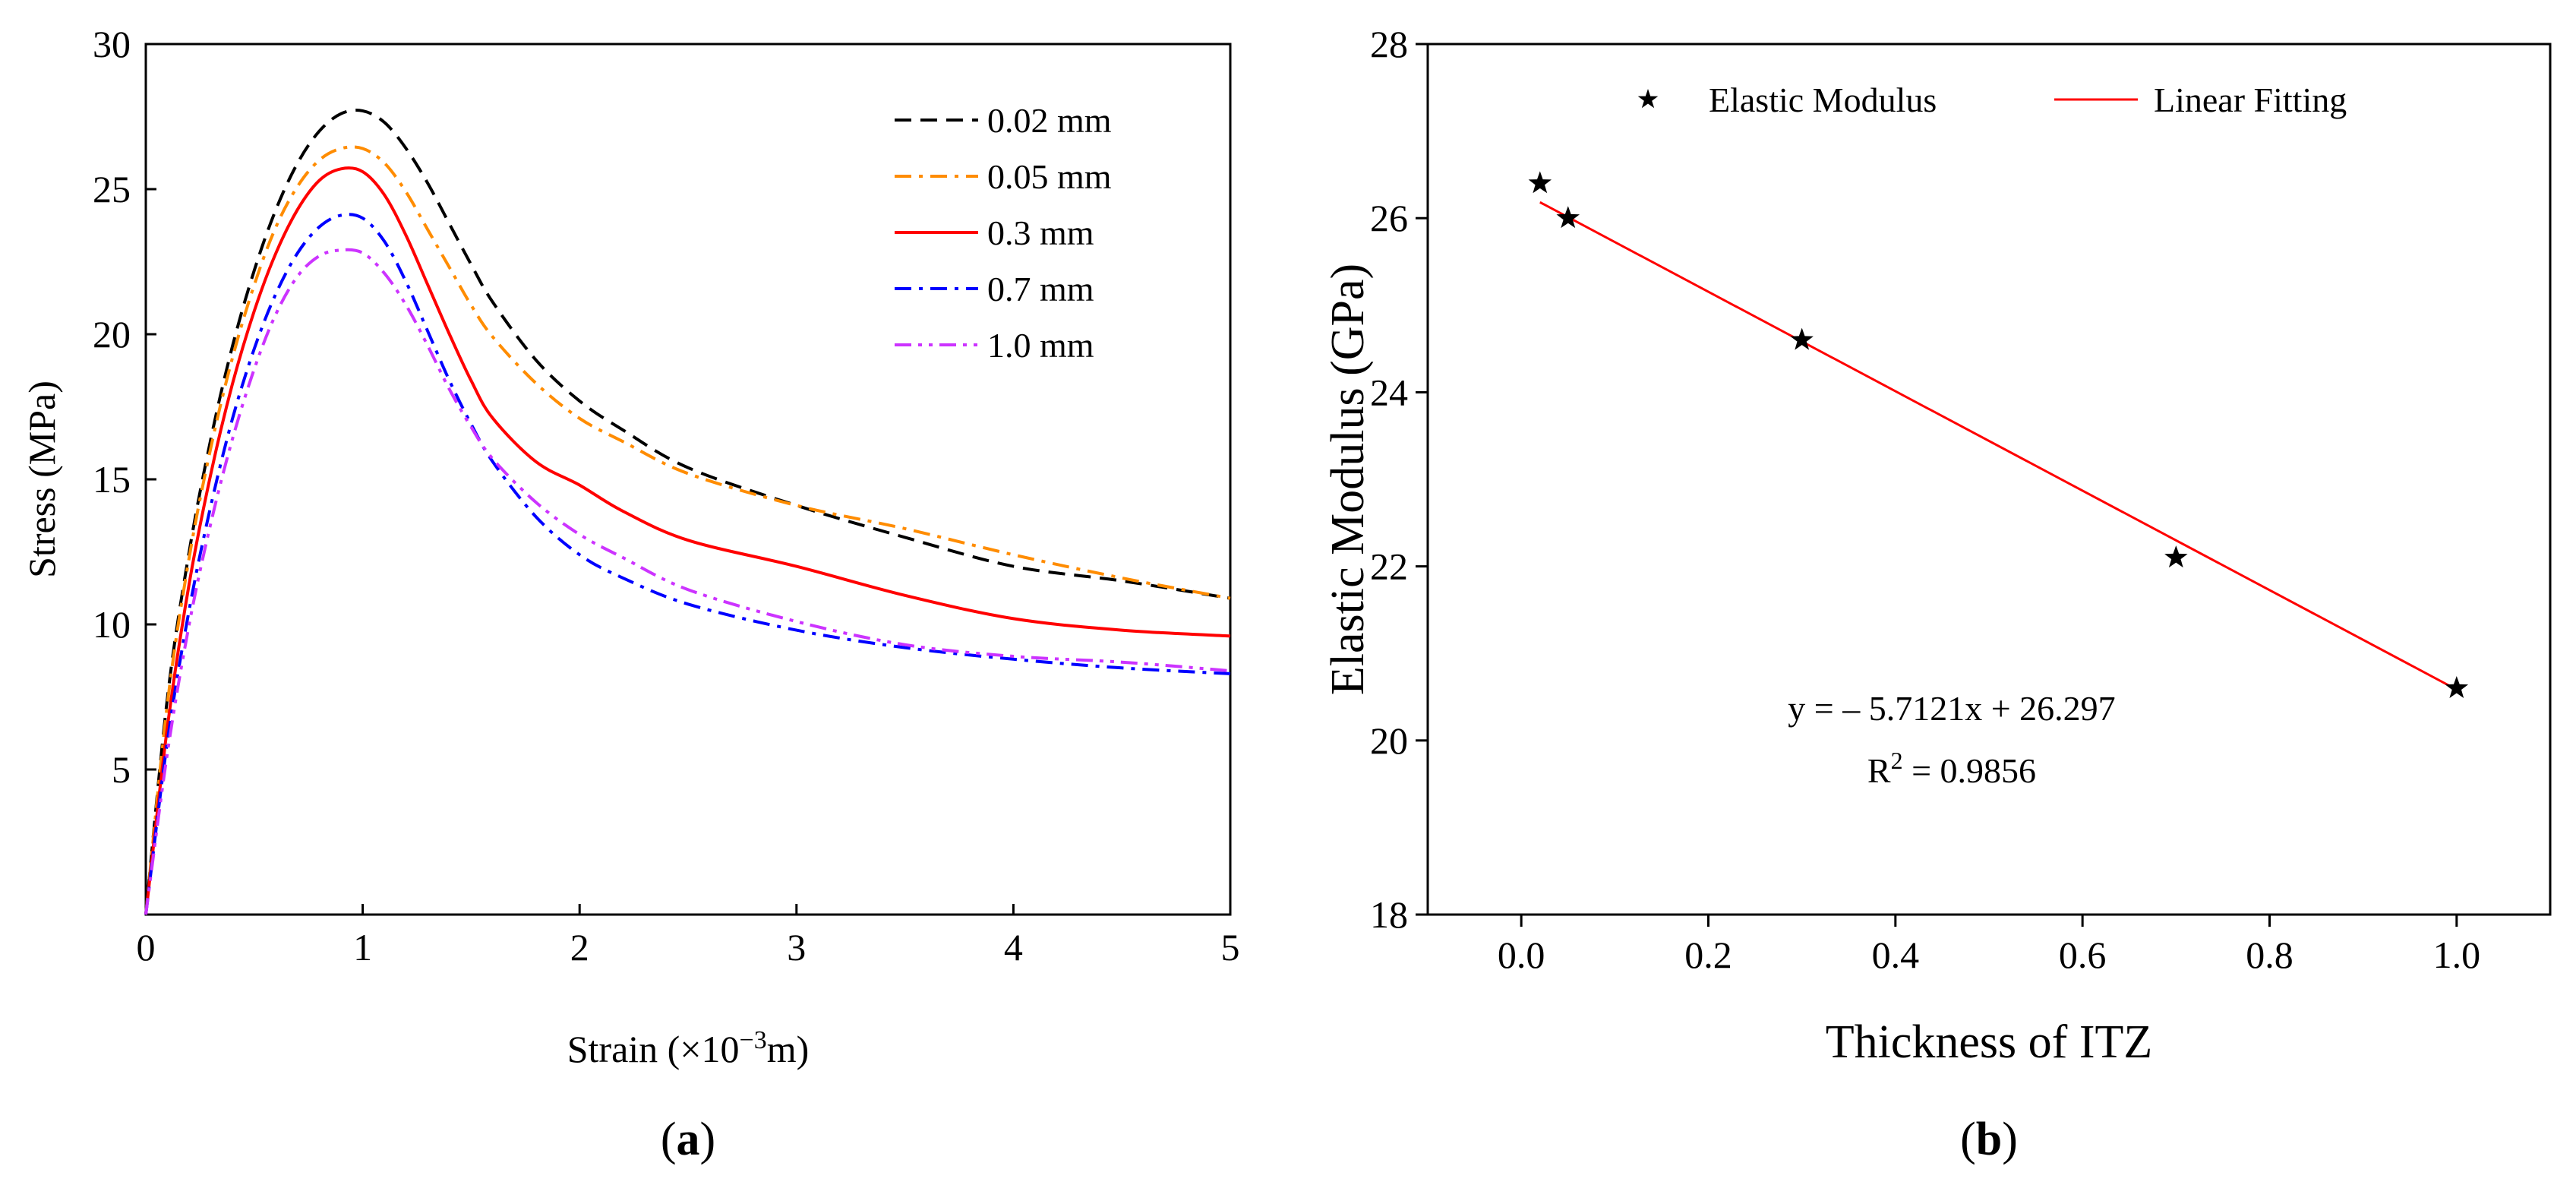  Describe the element at coordinates (112, 334) in the screenshot. I see `panel-a-y-tick-label: 20` at that location.